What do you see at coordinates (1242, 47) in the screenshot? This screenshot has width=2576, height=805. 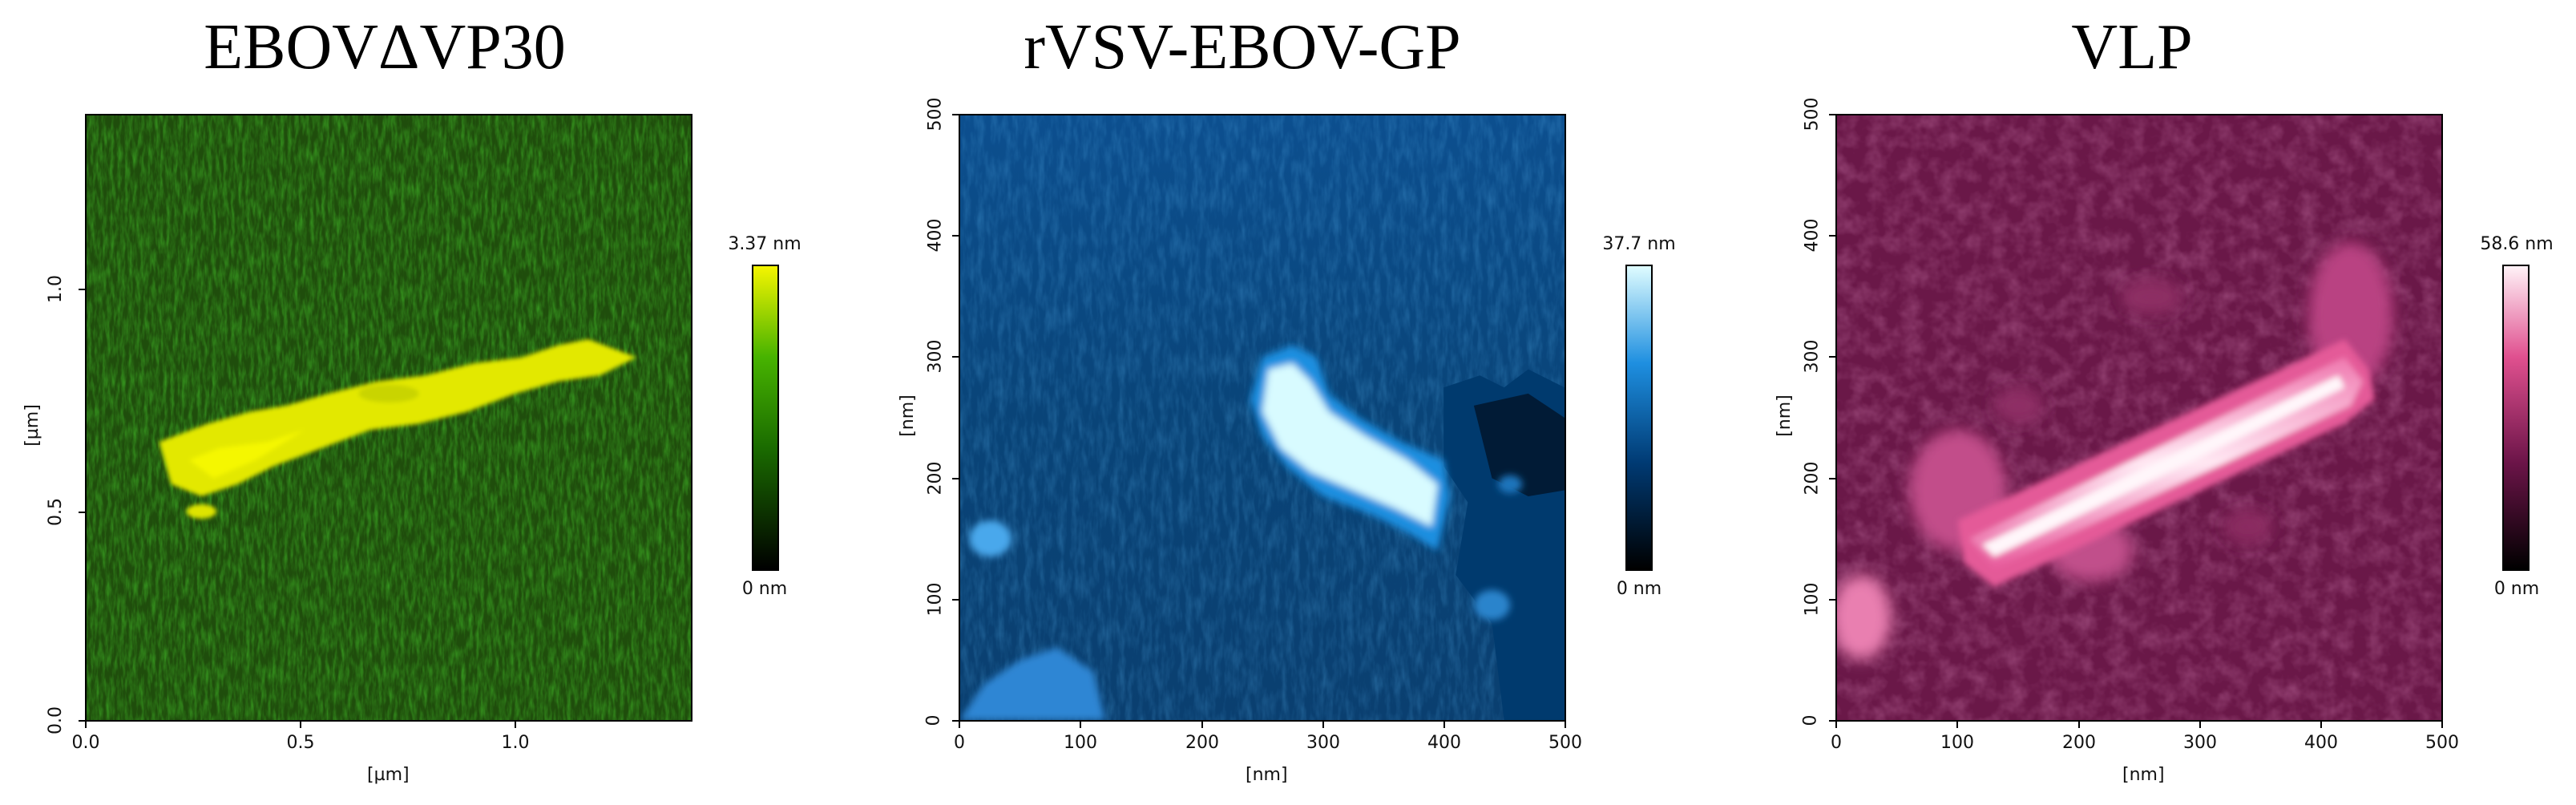 I see `panel-title: rVSV-EBOV-GP` at bounding box center [1242, 47].